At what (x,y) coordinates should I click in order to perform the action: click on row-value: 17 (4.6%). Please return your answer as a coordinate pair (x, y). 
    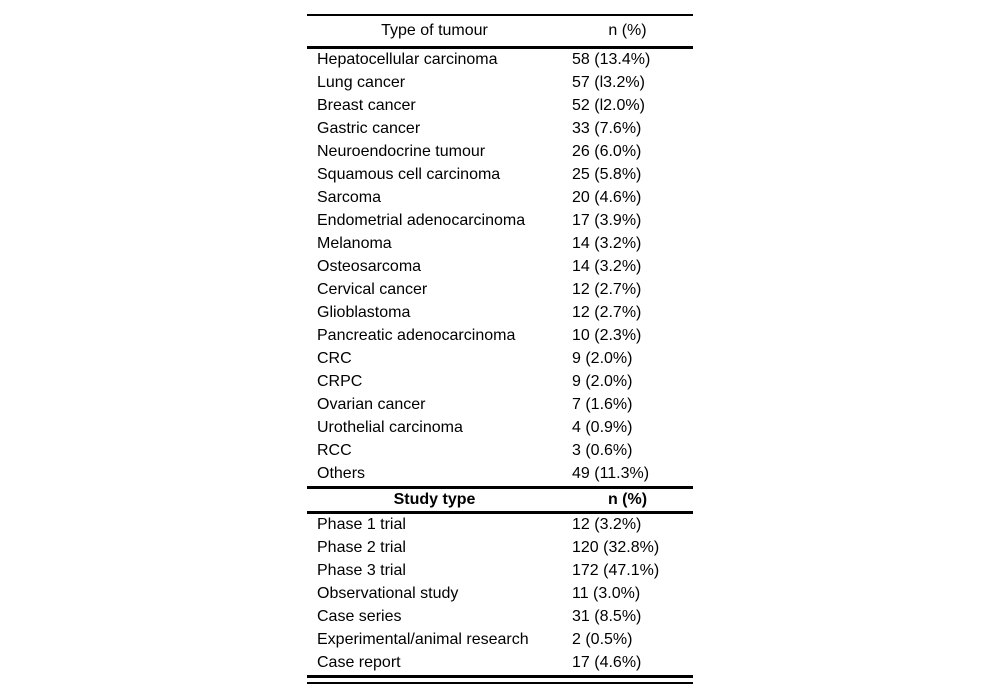
    Looking at the image, I should click on (607, 662).